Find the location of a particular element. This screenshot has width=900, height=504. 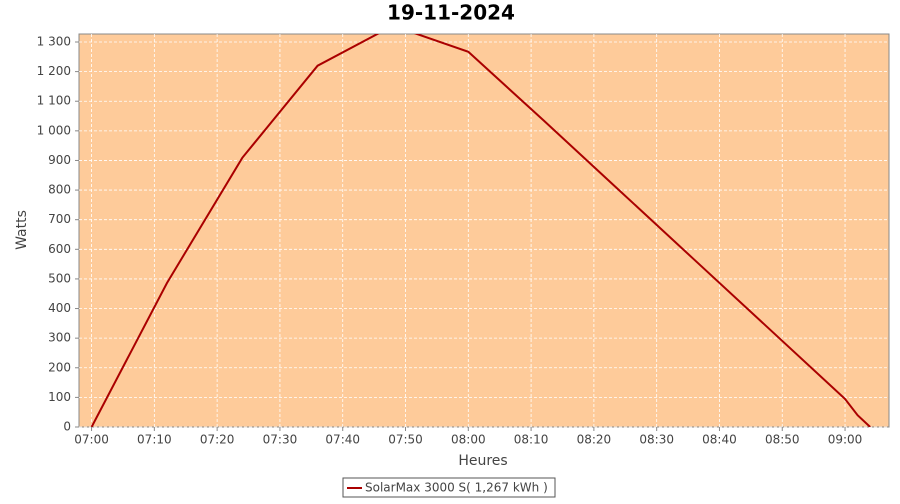

y-tick-label: 500 is located at coordinates (59, 278).